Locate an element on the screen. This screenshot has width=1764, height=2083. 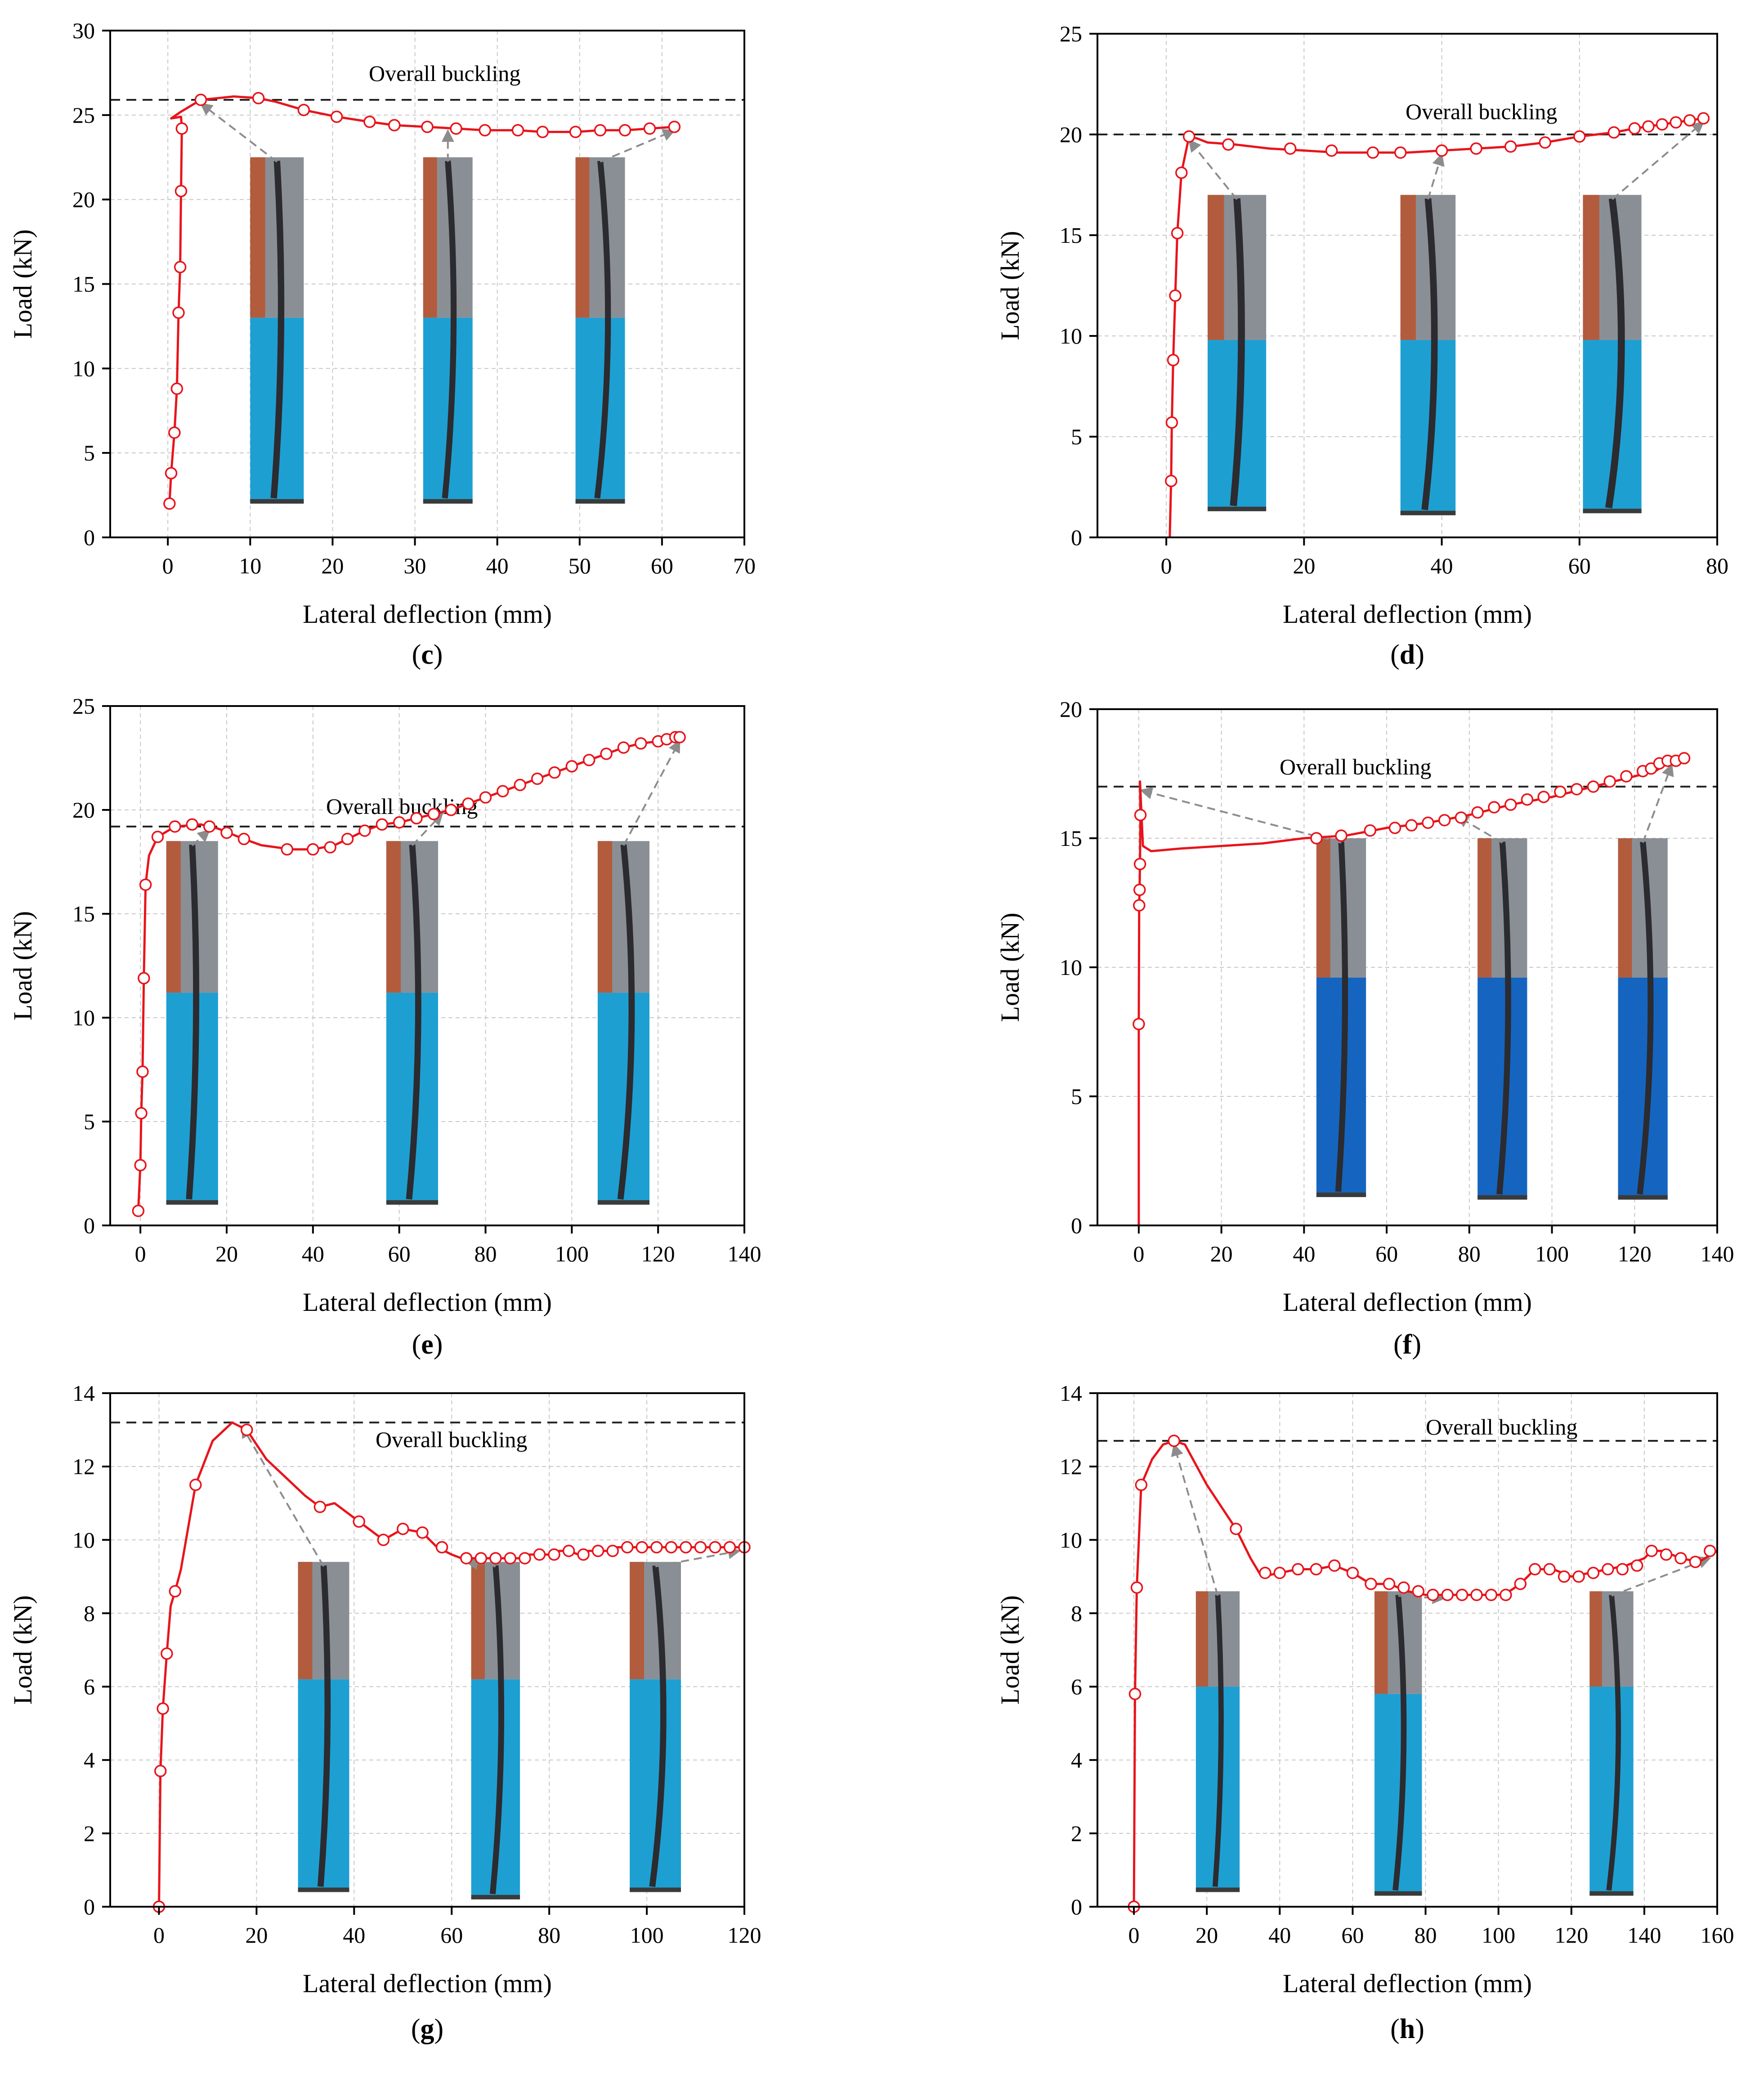
panel-label: (e) is located at coordinates (427, 1344).